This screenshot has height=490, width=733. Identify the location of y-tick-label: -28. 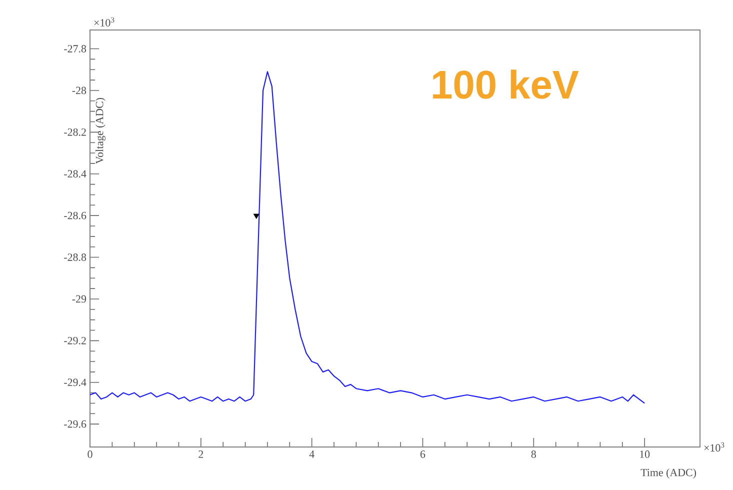
(79, 90).